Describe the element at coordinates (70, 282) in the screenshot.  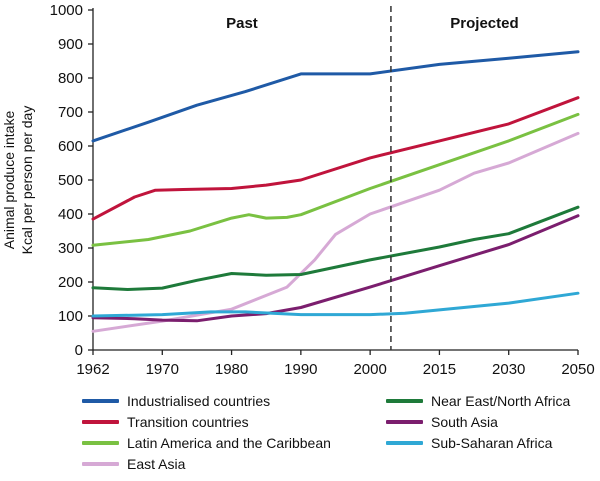
I see `y-tick-label: 200` at that location.